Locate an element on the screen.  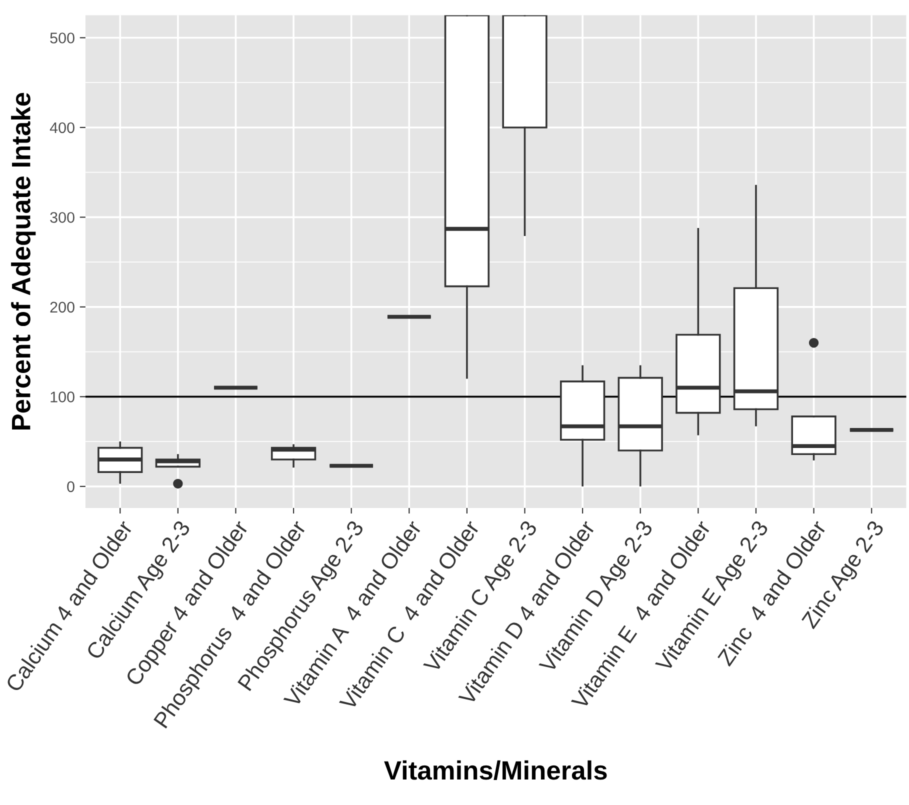
y-tick-label: 300 is located at coordinates (62, 217).